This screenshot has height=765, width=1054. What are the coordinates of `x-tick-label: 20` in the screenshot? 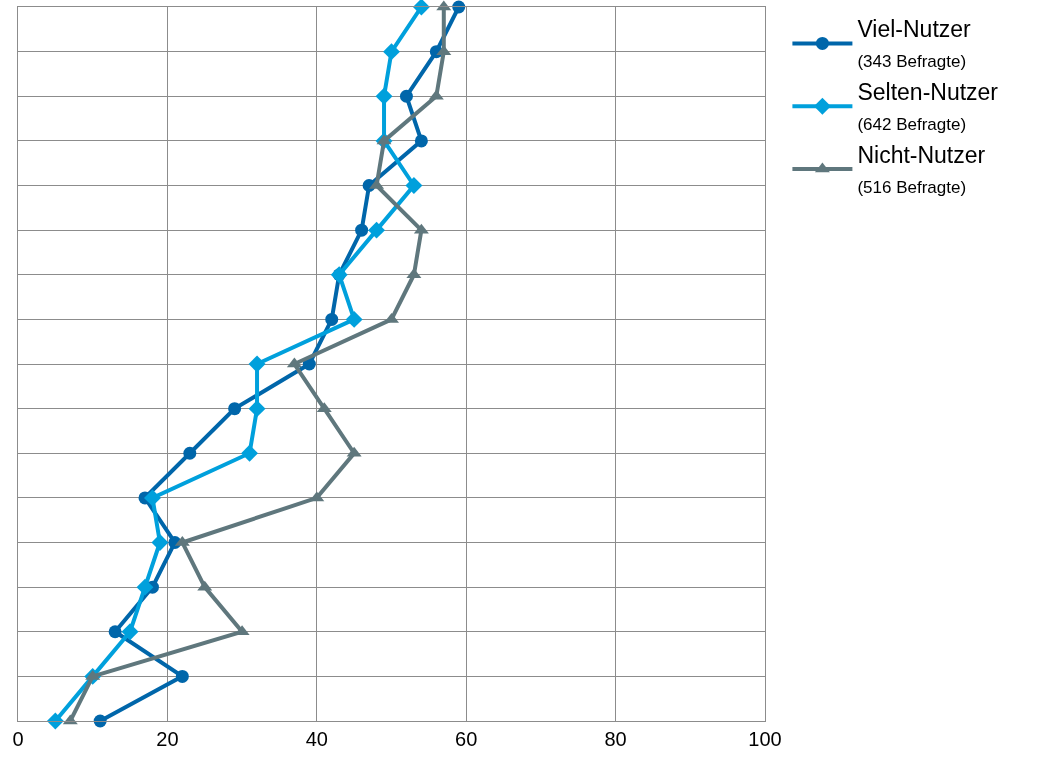 It's located at (167, 739).